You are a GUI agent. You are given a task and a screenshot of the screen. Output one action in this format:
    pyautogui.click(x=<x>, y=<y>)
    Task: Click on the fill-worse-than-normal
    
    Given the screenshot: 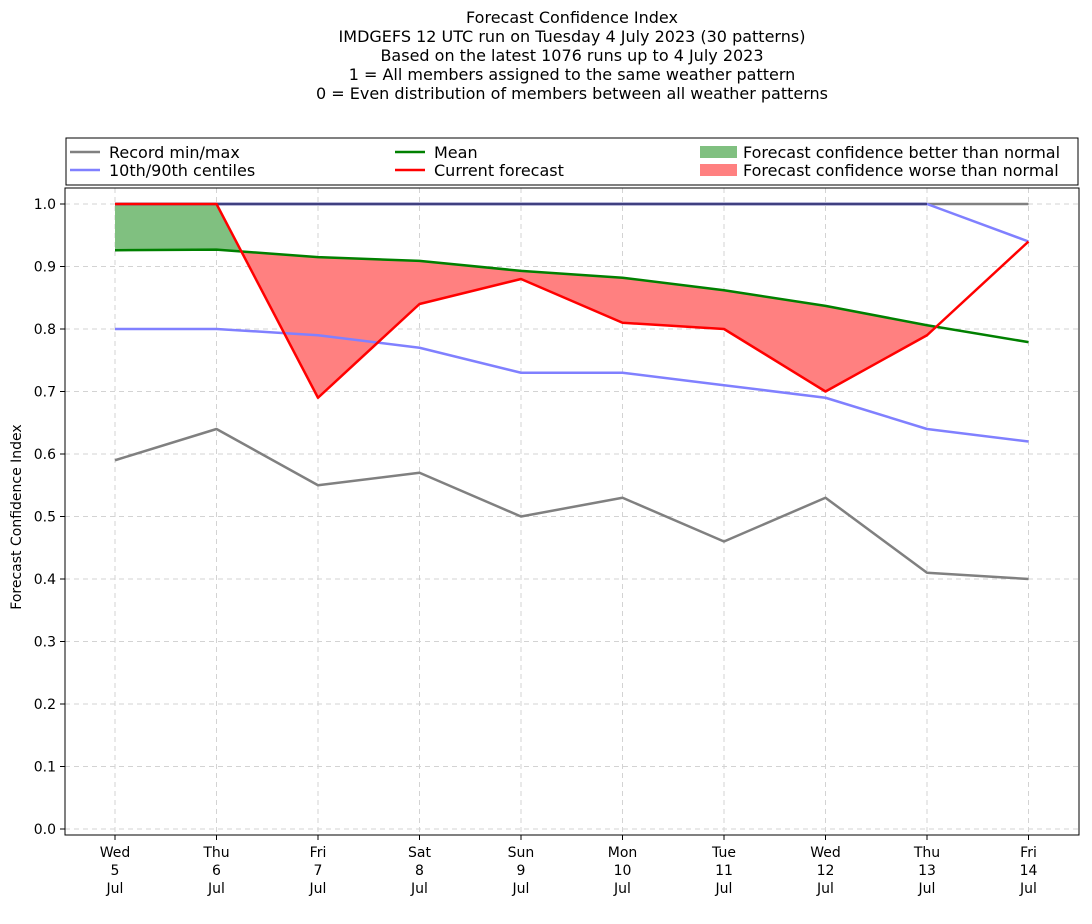 What is the action you would take?
    pyautogui.click(x=589, y=324)
    